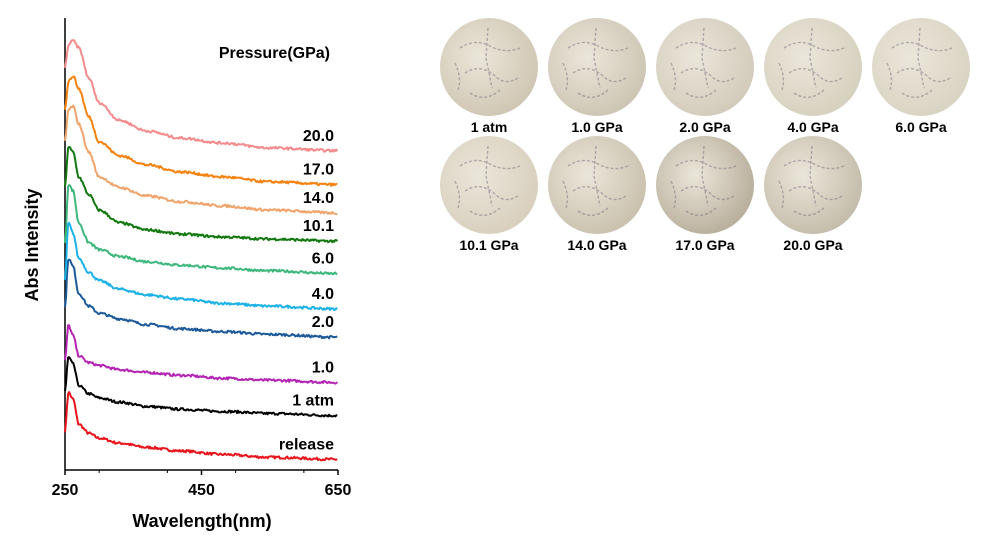 This screenshot has width=983, height=536. I want to click on micrograph-label: 20.0 GPa, so click(813, 245).